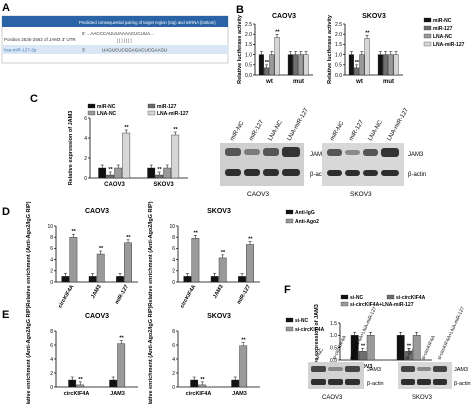  What do you see at coordinates (356, 298) in the screenshot?
I see `legend-entry: si-NC` at bounding box center [356, 298].